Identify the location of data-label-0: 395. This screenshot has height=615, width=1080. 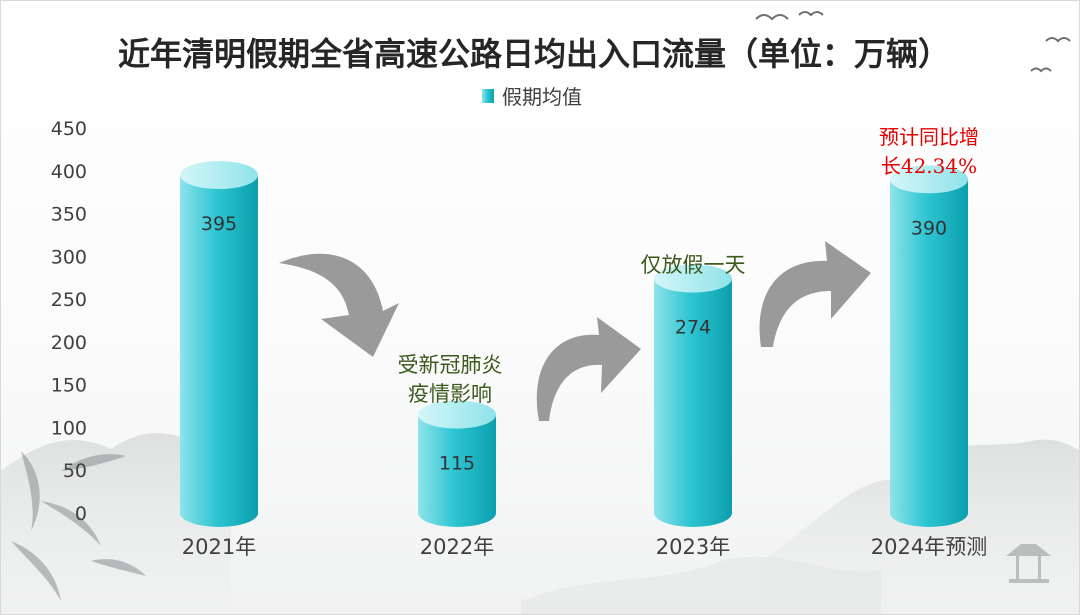
(219, 224).